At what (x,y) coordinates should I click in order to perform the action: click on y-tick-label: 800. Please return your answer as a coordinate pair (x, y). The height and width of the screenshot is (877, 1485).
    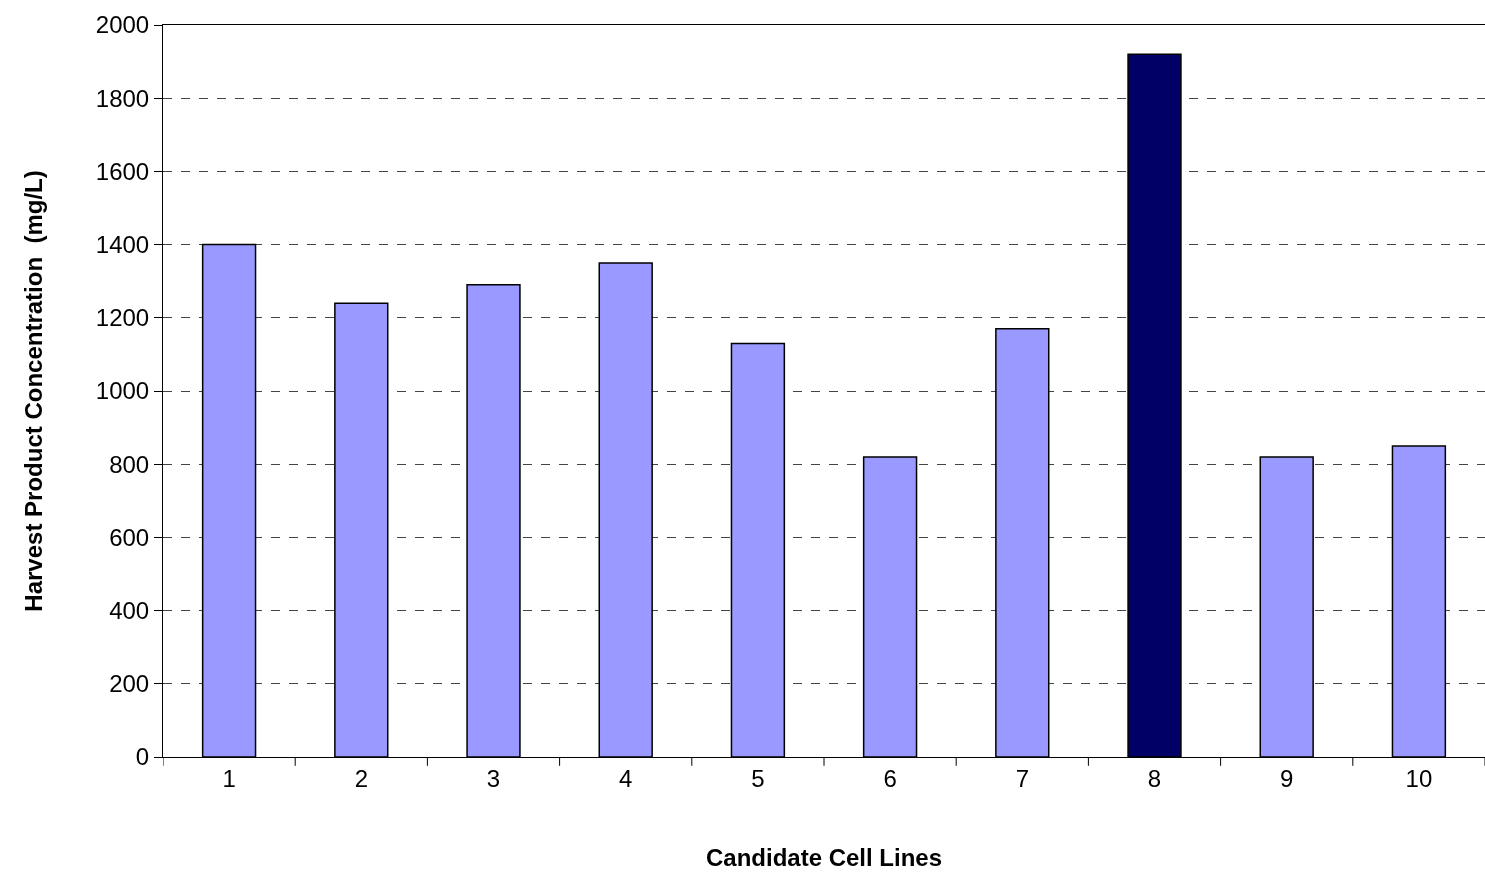
    Looking at the image, I should click on (129, 464).